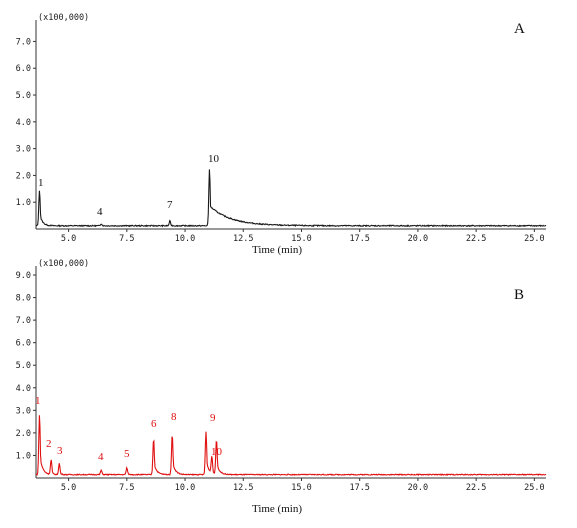 Image resolution: width=577 pixels, height=528 pixels. I want to click on peak-label: 7, so click(170, 205).